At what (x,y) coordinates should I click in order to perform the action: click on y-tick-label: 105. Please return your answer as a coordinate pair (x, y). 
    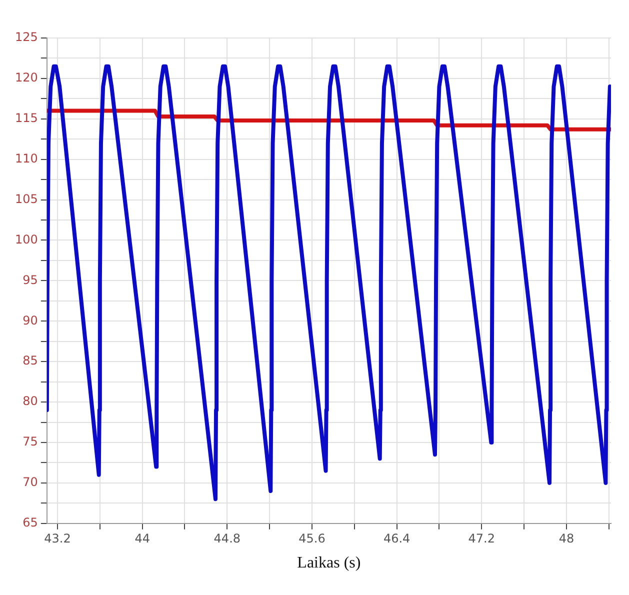
    Looking at the image, I should click on (26, 199).